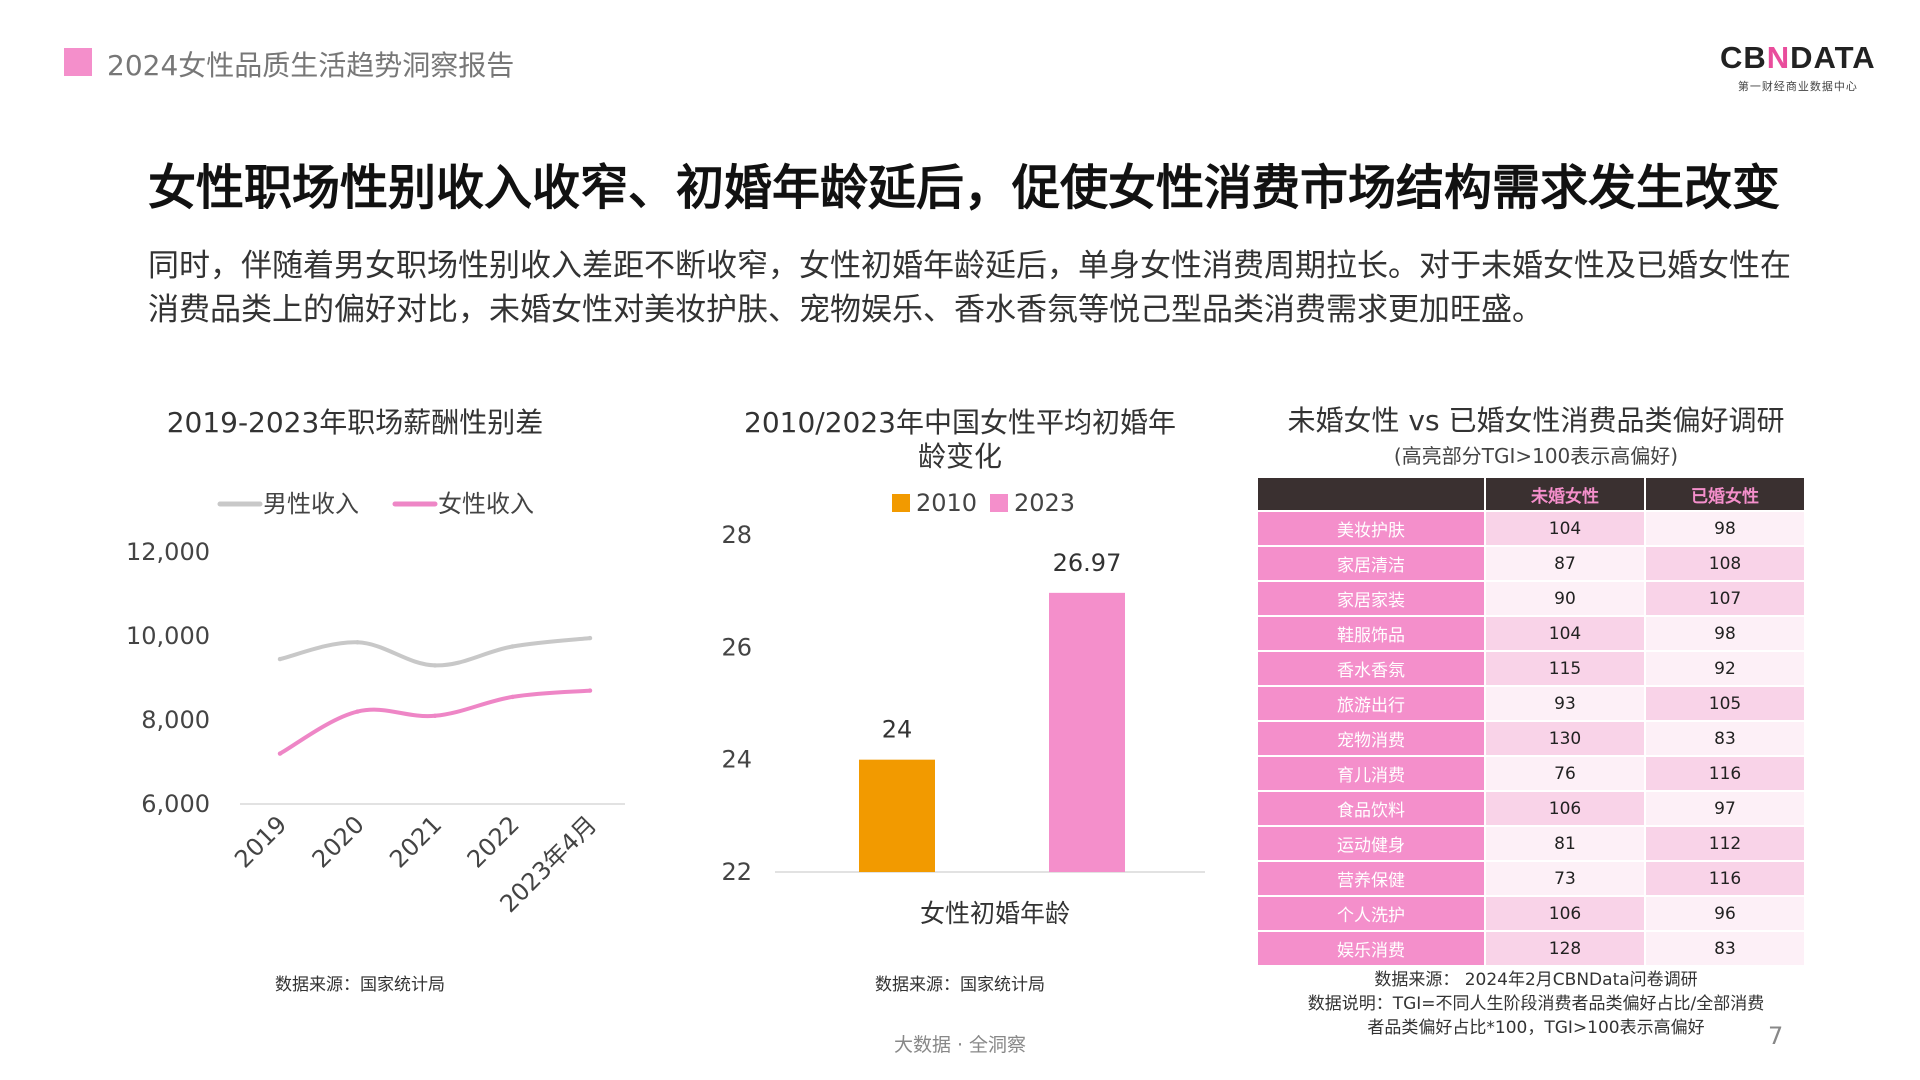 This screenshot has height=1080, width=1920. Describe the element at coordinates (175, 804) in the screenshot. I see `y-tick-label: 6,000` at that location.